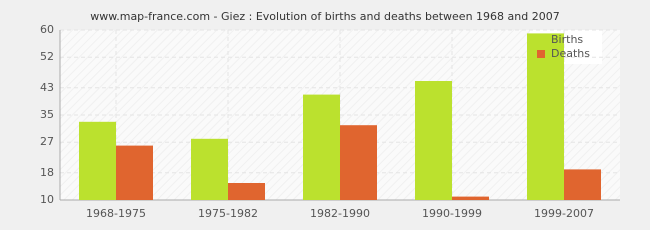  Describe the element at coordinates (570, 53) in the screenshot. I see `legend-label: Deaths` at that location.